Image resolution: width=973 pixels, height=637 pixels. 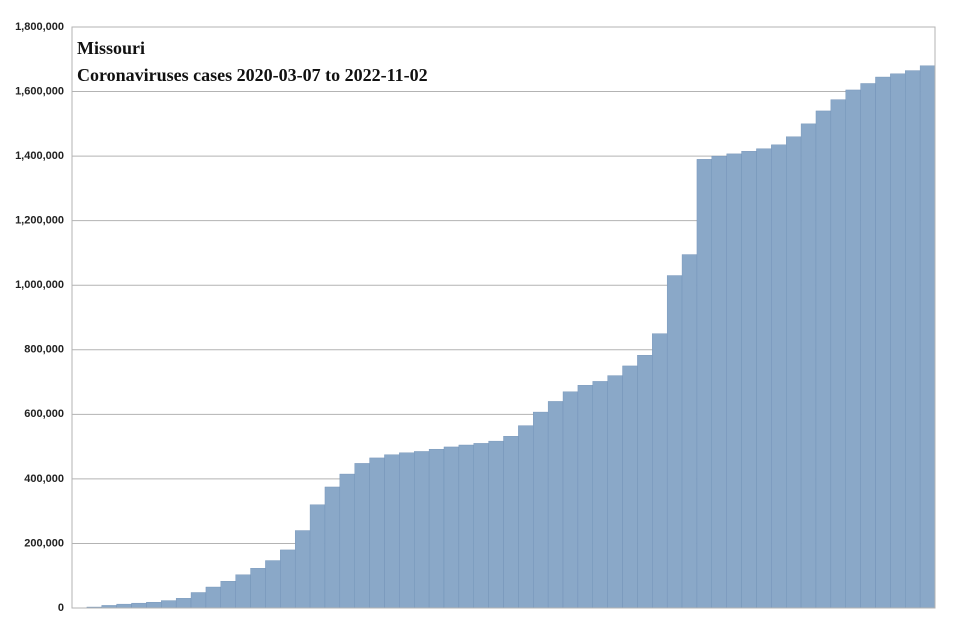 What do you see at coordinates (39, 91) in the screenshot?
I see `y-tick-label: 1,600,000` at bounding box center [39, 91].